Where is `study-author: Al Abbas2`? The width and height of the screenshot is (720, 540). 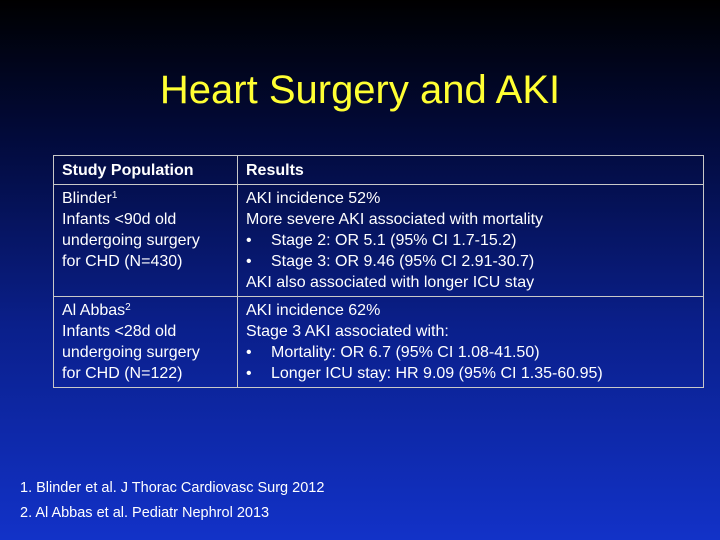 study-author: Al Abbas2 is located at coordinates (145, 310).